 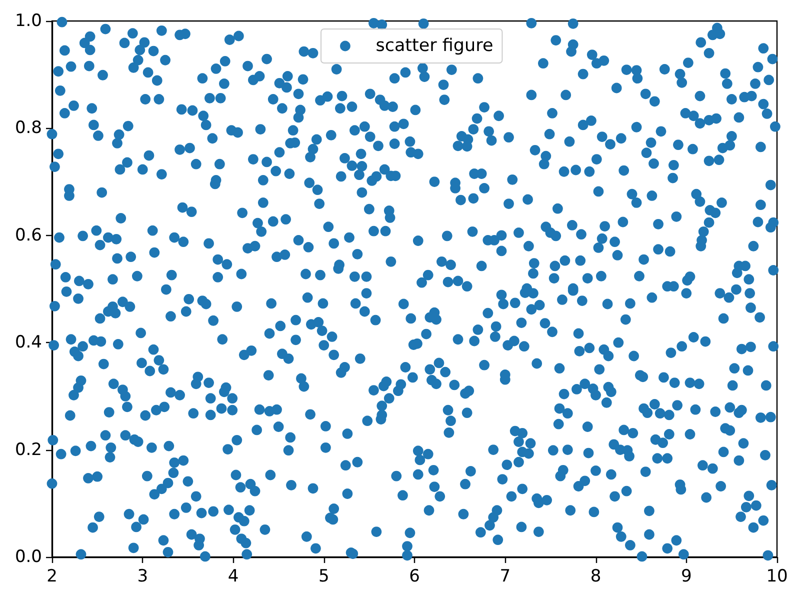 What do you see at coordinates (686, 576) in the screenshot?
I see `x-tick-label: 9` at bounding box center [686, 576].